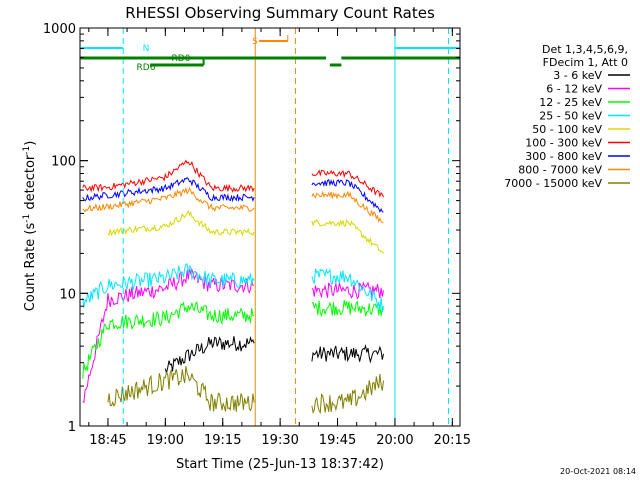 This screenshot has height=485, width=640. I want to click on x-tick-label: 20:15, so click(452, 440).